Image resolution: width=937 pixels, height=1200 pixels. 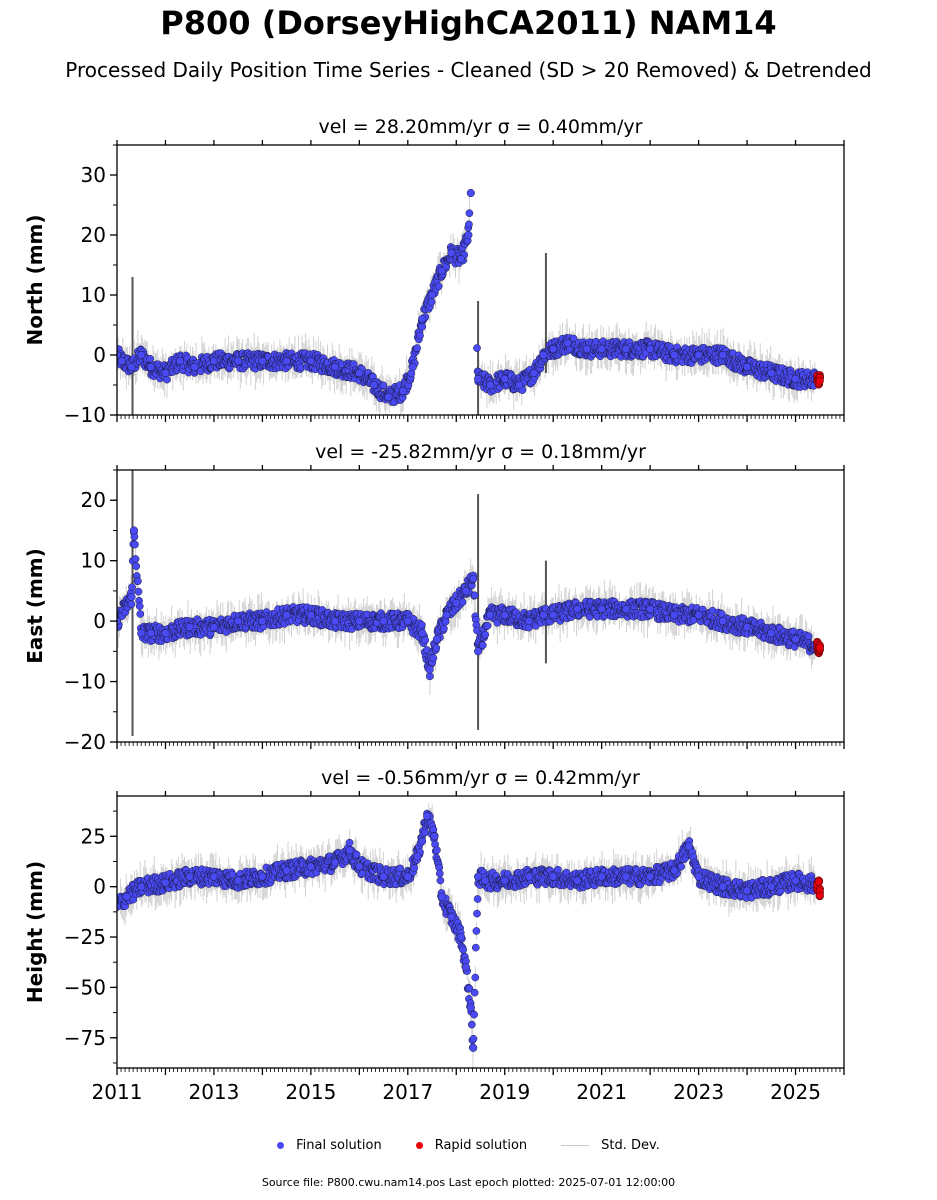 What do you see at coordinates (35, 279) in the screenshot?
I see `y-axis-label: North (mm)` at bounding box center [35, 279].